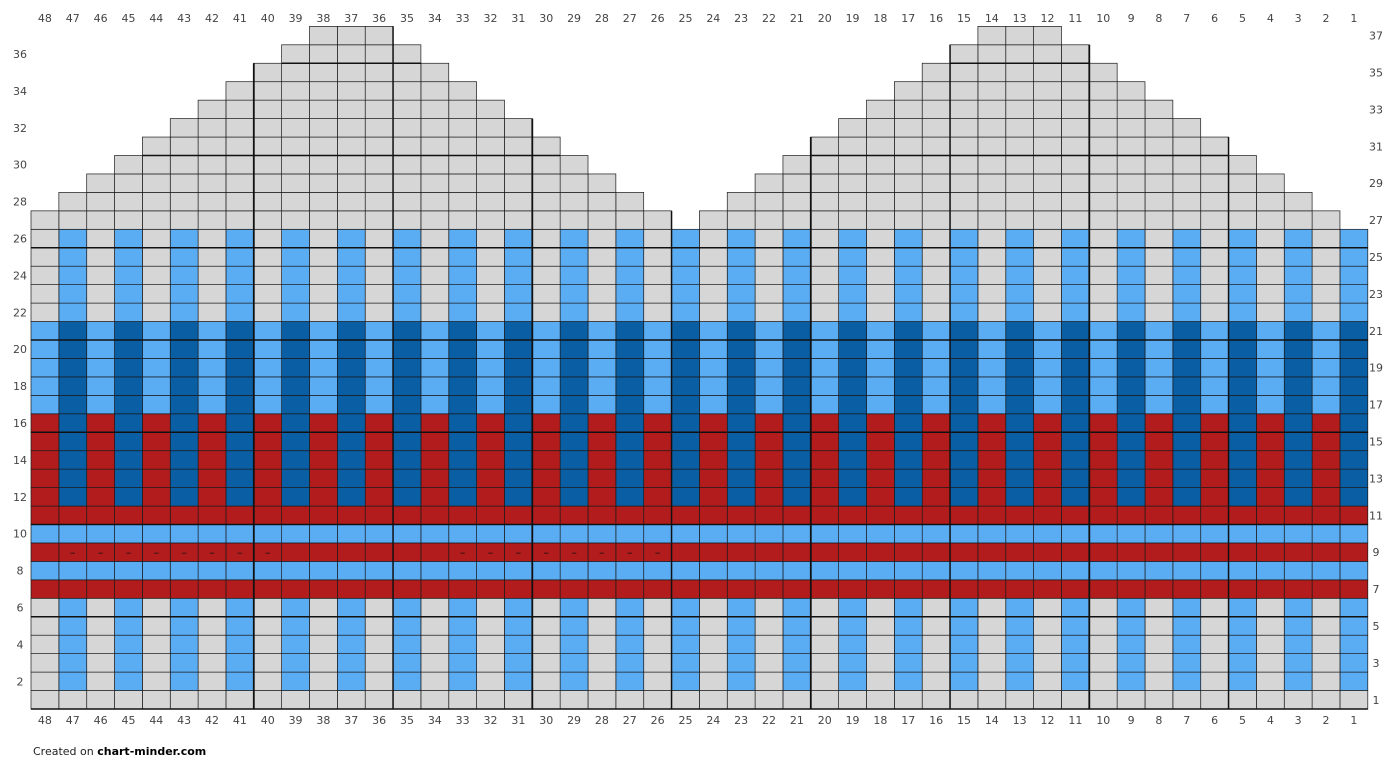 This screenshot has width=1392, height=764. I want to click on column-label-top: 4, so click(1270, 18).